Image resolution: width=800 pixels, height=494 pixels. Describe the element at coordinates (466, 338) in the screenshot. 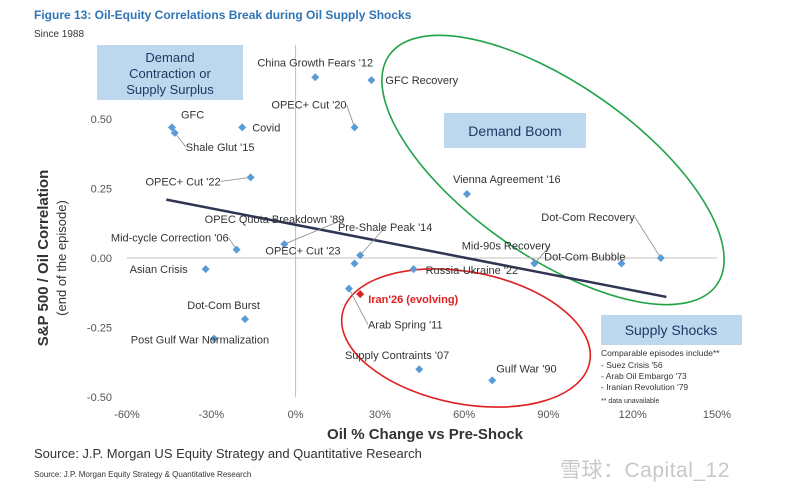

I see `supply-shocks-ellipse` at that location.